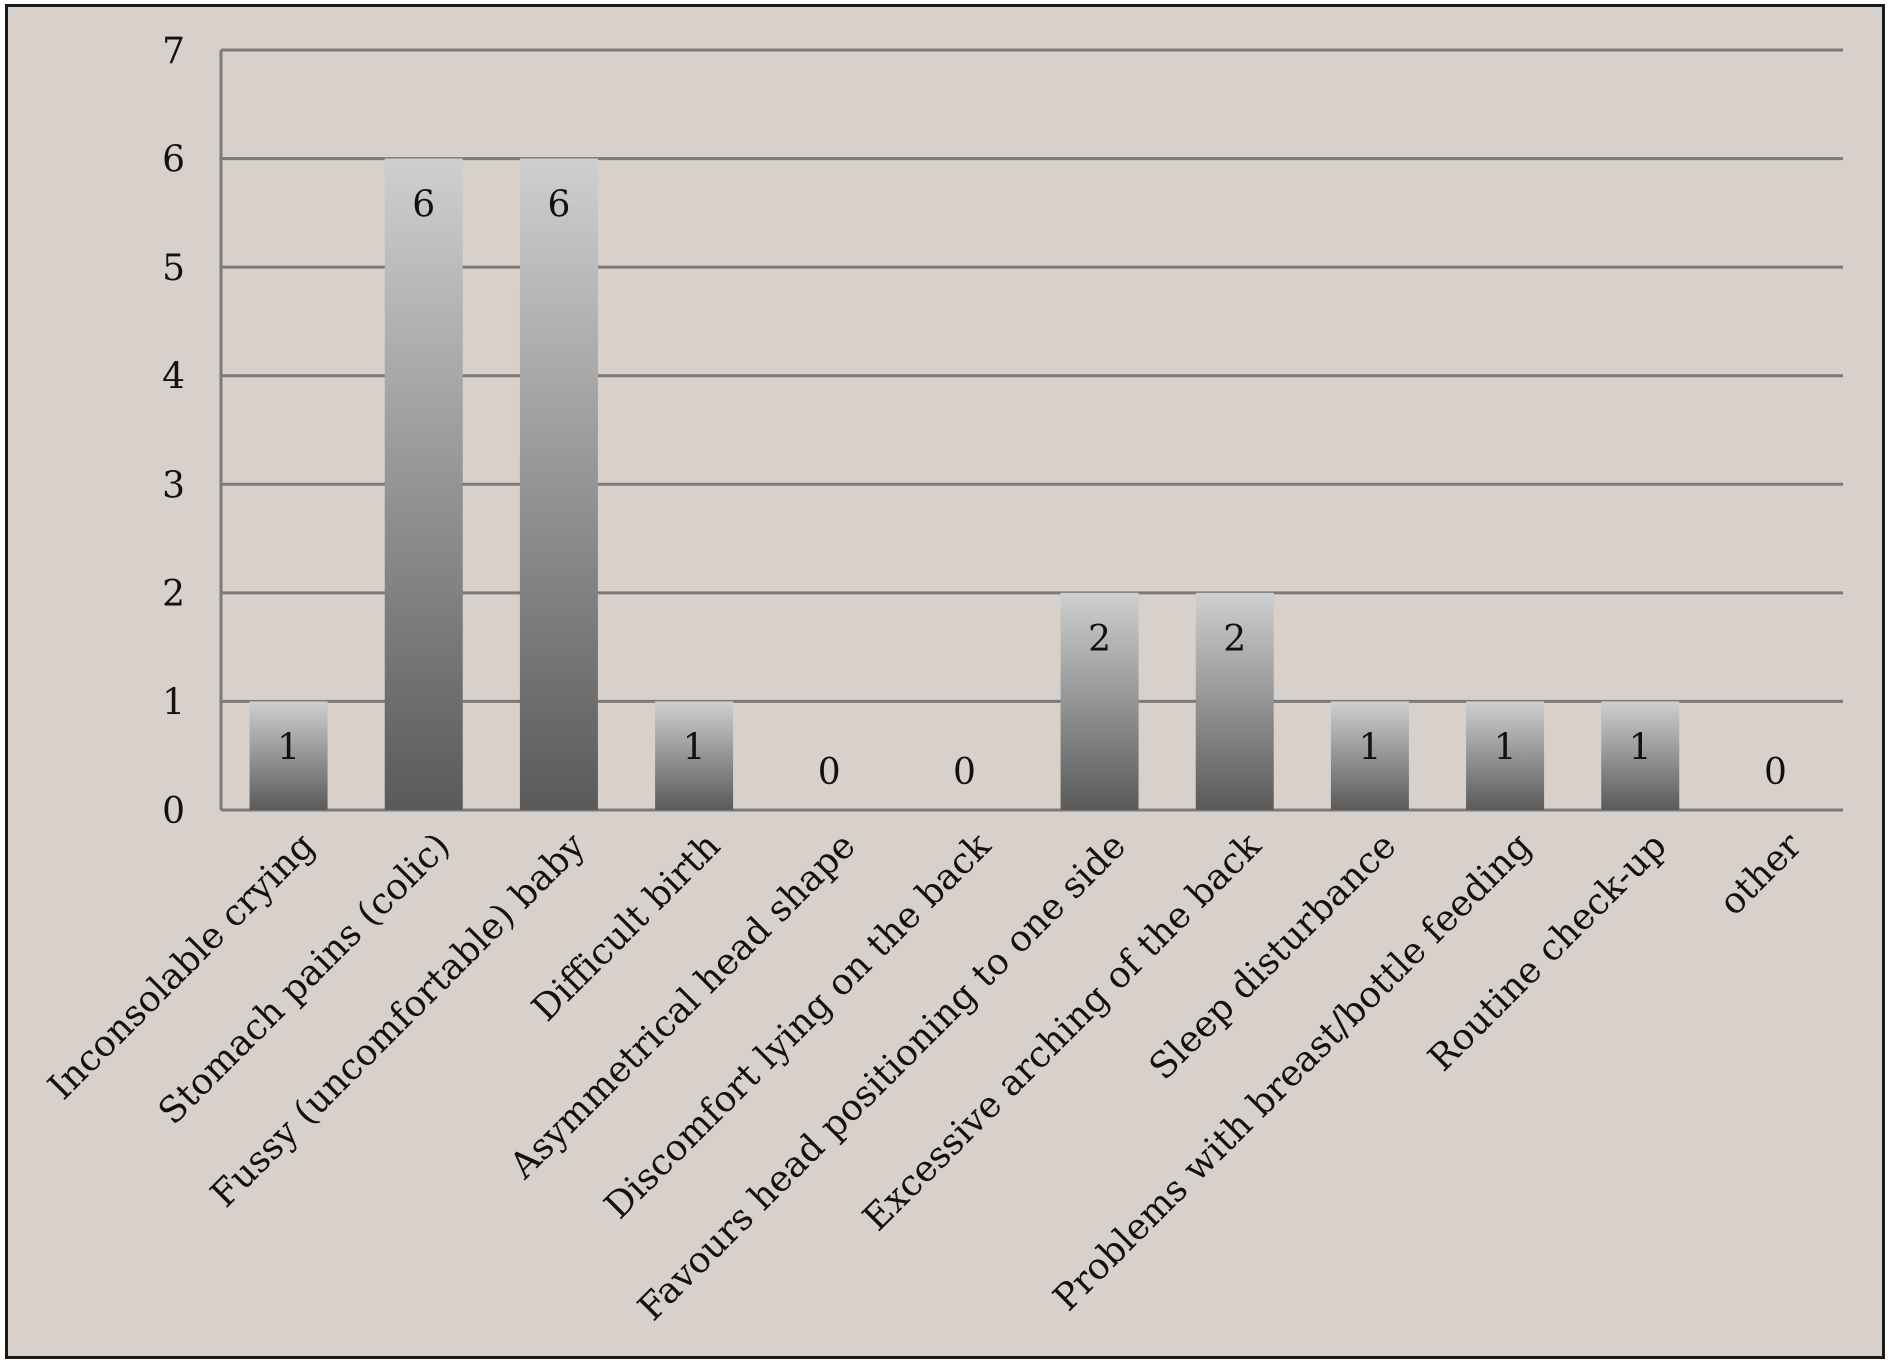  I want to click on y-tick-label: 5, so click(173, 268).